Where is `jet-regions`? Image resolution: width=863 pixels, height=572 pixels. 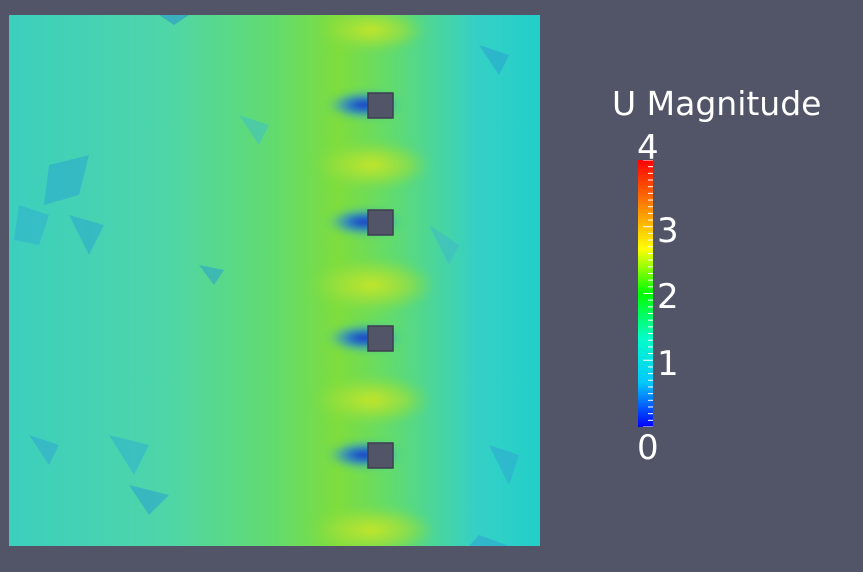 jet-regions is located at coordinates (371, 280).